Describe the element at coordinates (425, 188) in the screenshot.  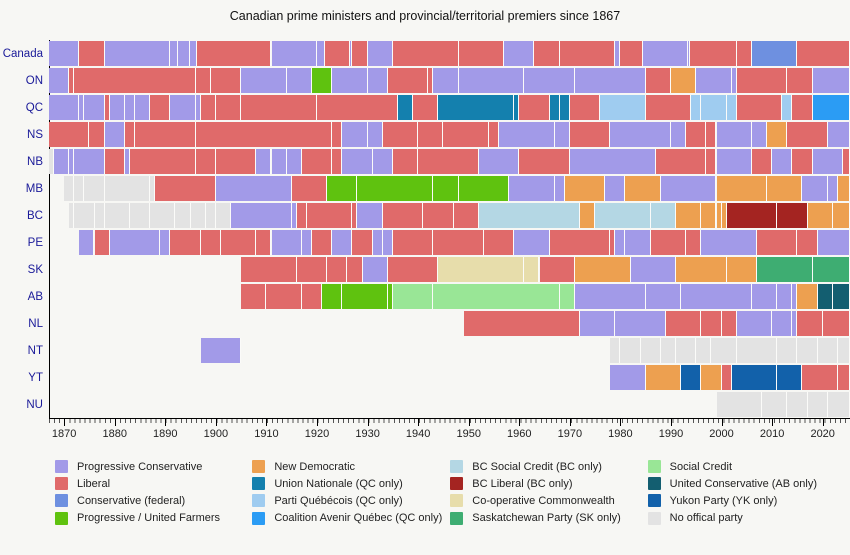
I see `timeline-row-mb: MB` at that location.